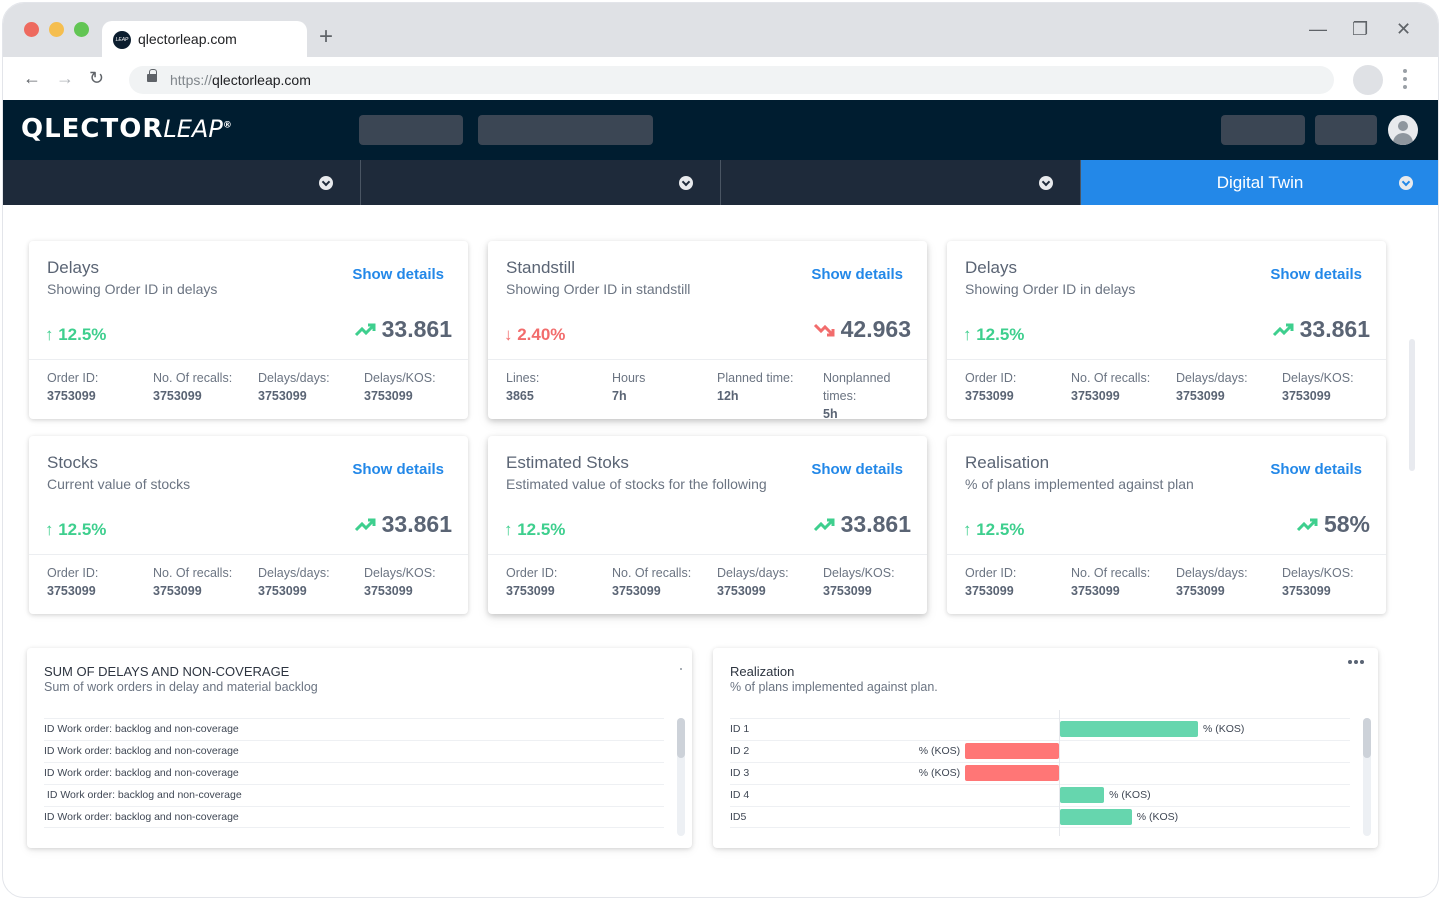  Describe the element at coordinates (191, 80) in the screenshot. I see `url-scheme: https://` at that location.